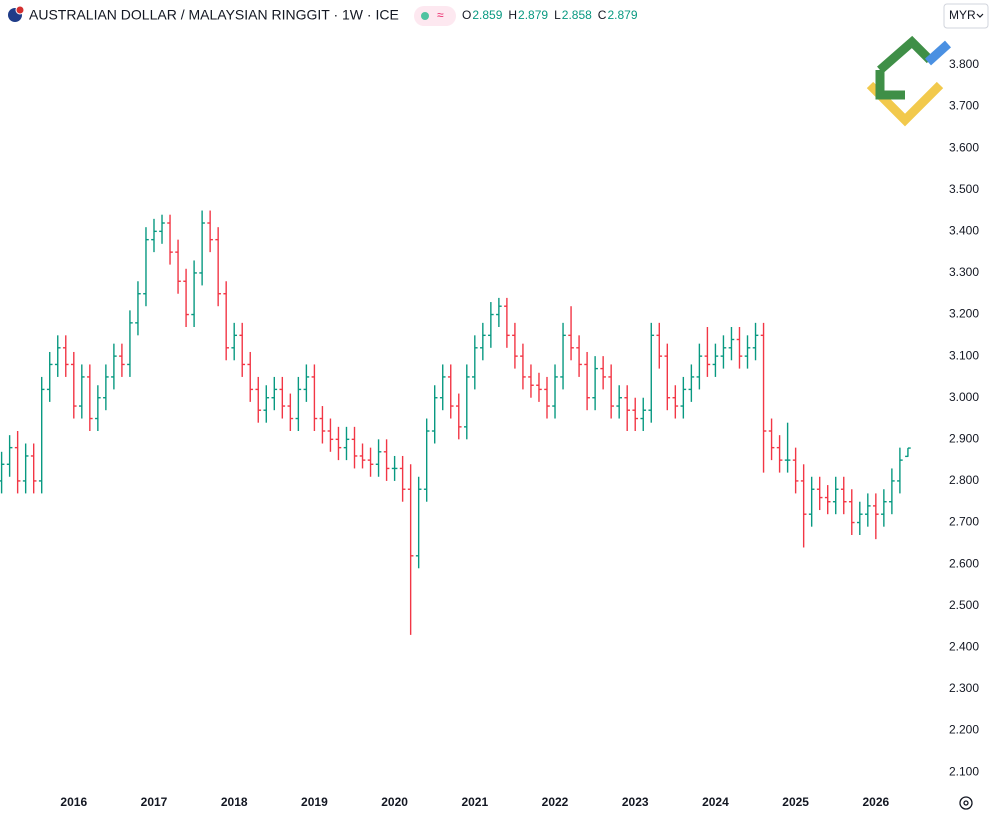  I want to click on x-tick-label: 2026, so click(875, 802).